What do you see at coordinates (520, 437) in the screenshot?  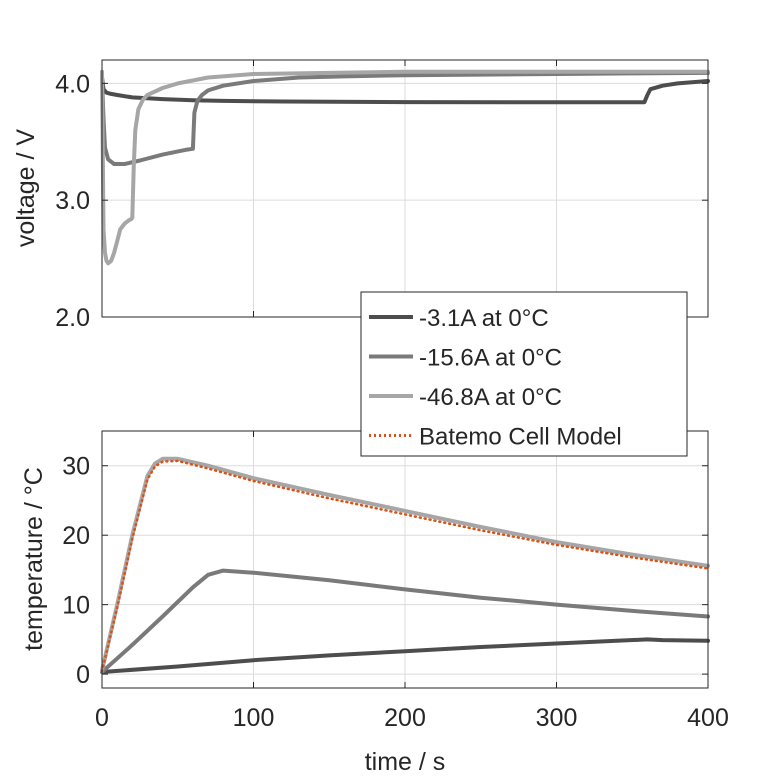 I see `legend-label: Batemo Cell Model` at bounding box center [520, 437].